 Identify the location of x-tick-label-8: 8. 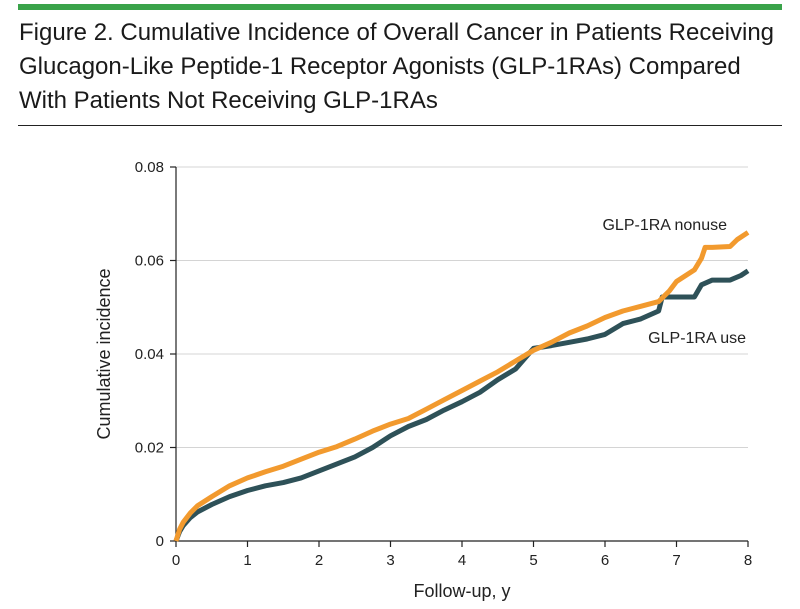
(748, 560).